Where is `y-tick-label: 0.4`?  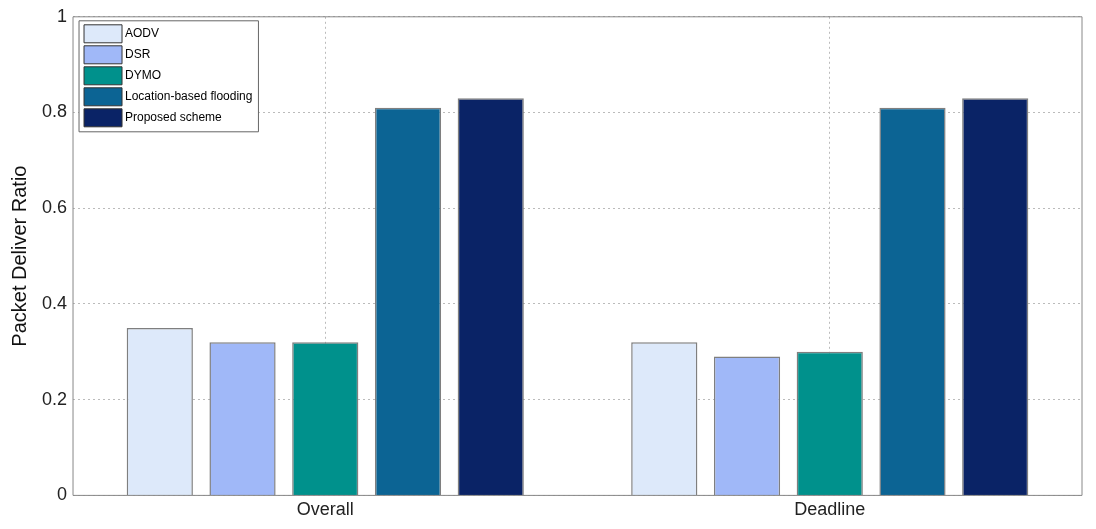
y-tick-label: 0.4 is located at coordinates (54, 302).